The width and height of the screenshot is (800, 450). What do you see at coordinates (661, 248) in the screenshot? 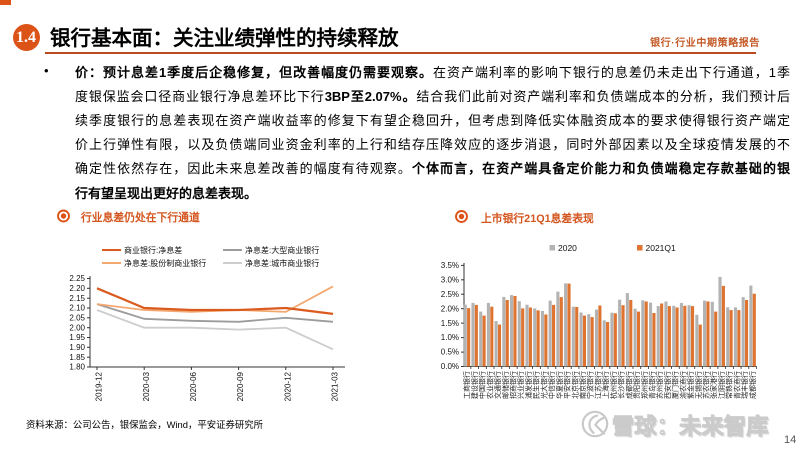
I see `svg-text: 2021Q1` at bounding box center [661, 248].